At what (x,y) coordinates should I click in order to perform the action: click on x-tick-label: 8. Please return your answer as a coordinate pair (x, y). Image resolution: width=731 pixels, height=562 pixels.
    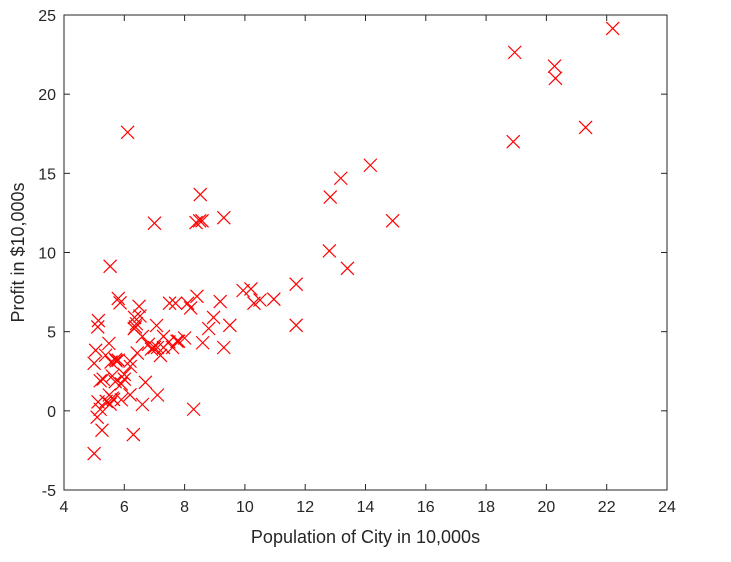
    Looking at the image, I should click on (184, 507).